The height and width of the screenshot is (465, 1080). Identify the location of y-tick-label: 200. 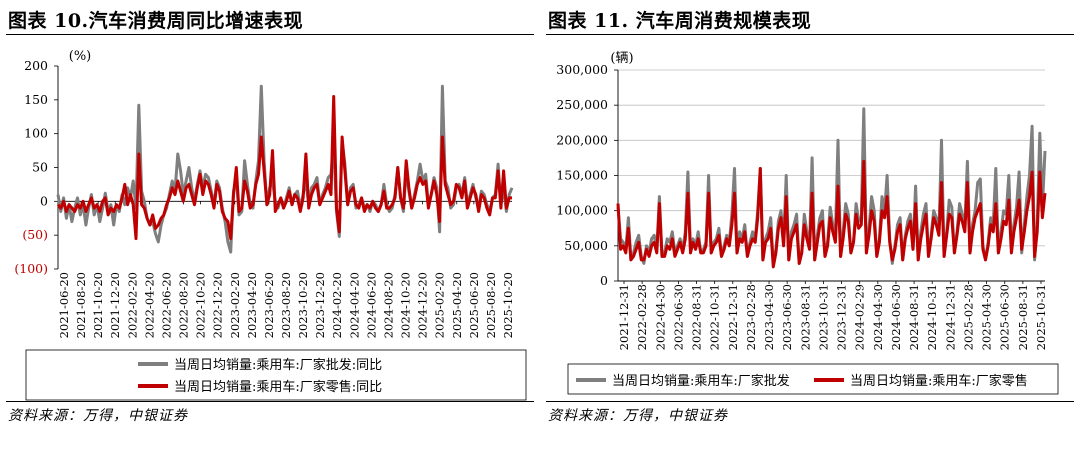
(36, 65).